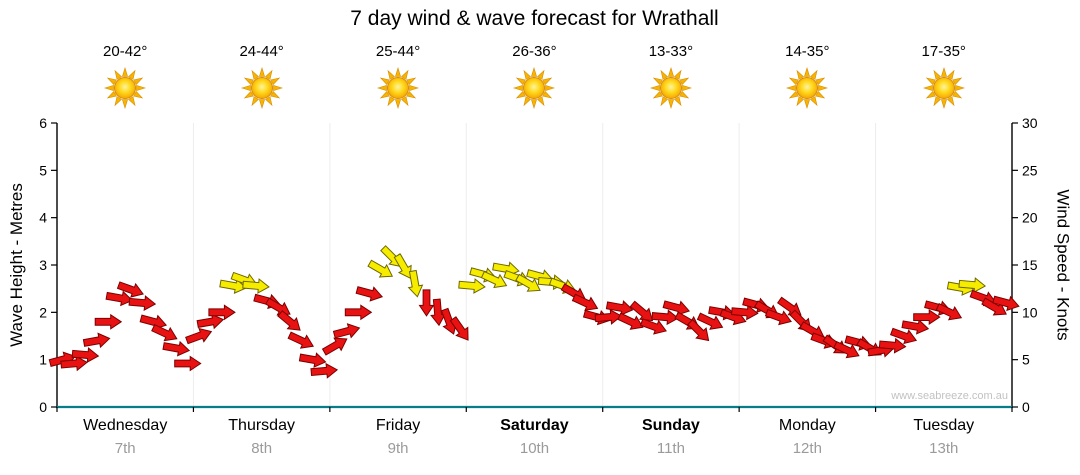 This screenshot has height=475, width=1080. I want to click on right-axis-label-text: Wind Speed - Knots, so click(1064, 265).